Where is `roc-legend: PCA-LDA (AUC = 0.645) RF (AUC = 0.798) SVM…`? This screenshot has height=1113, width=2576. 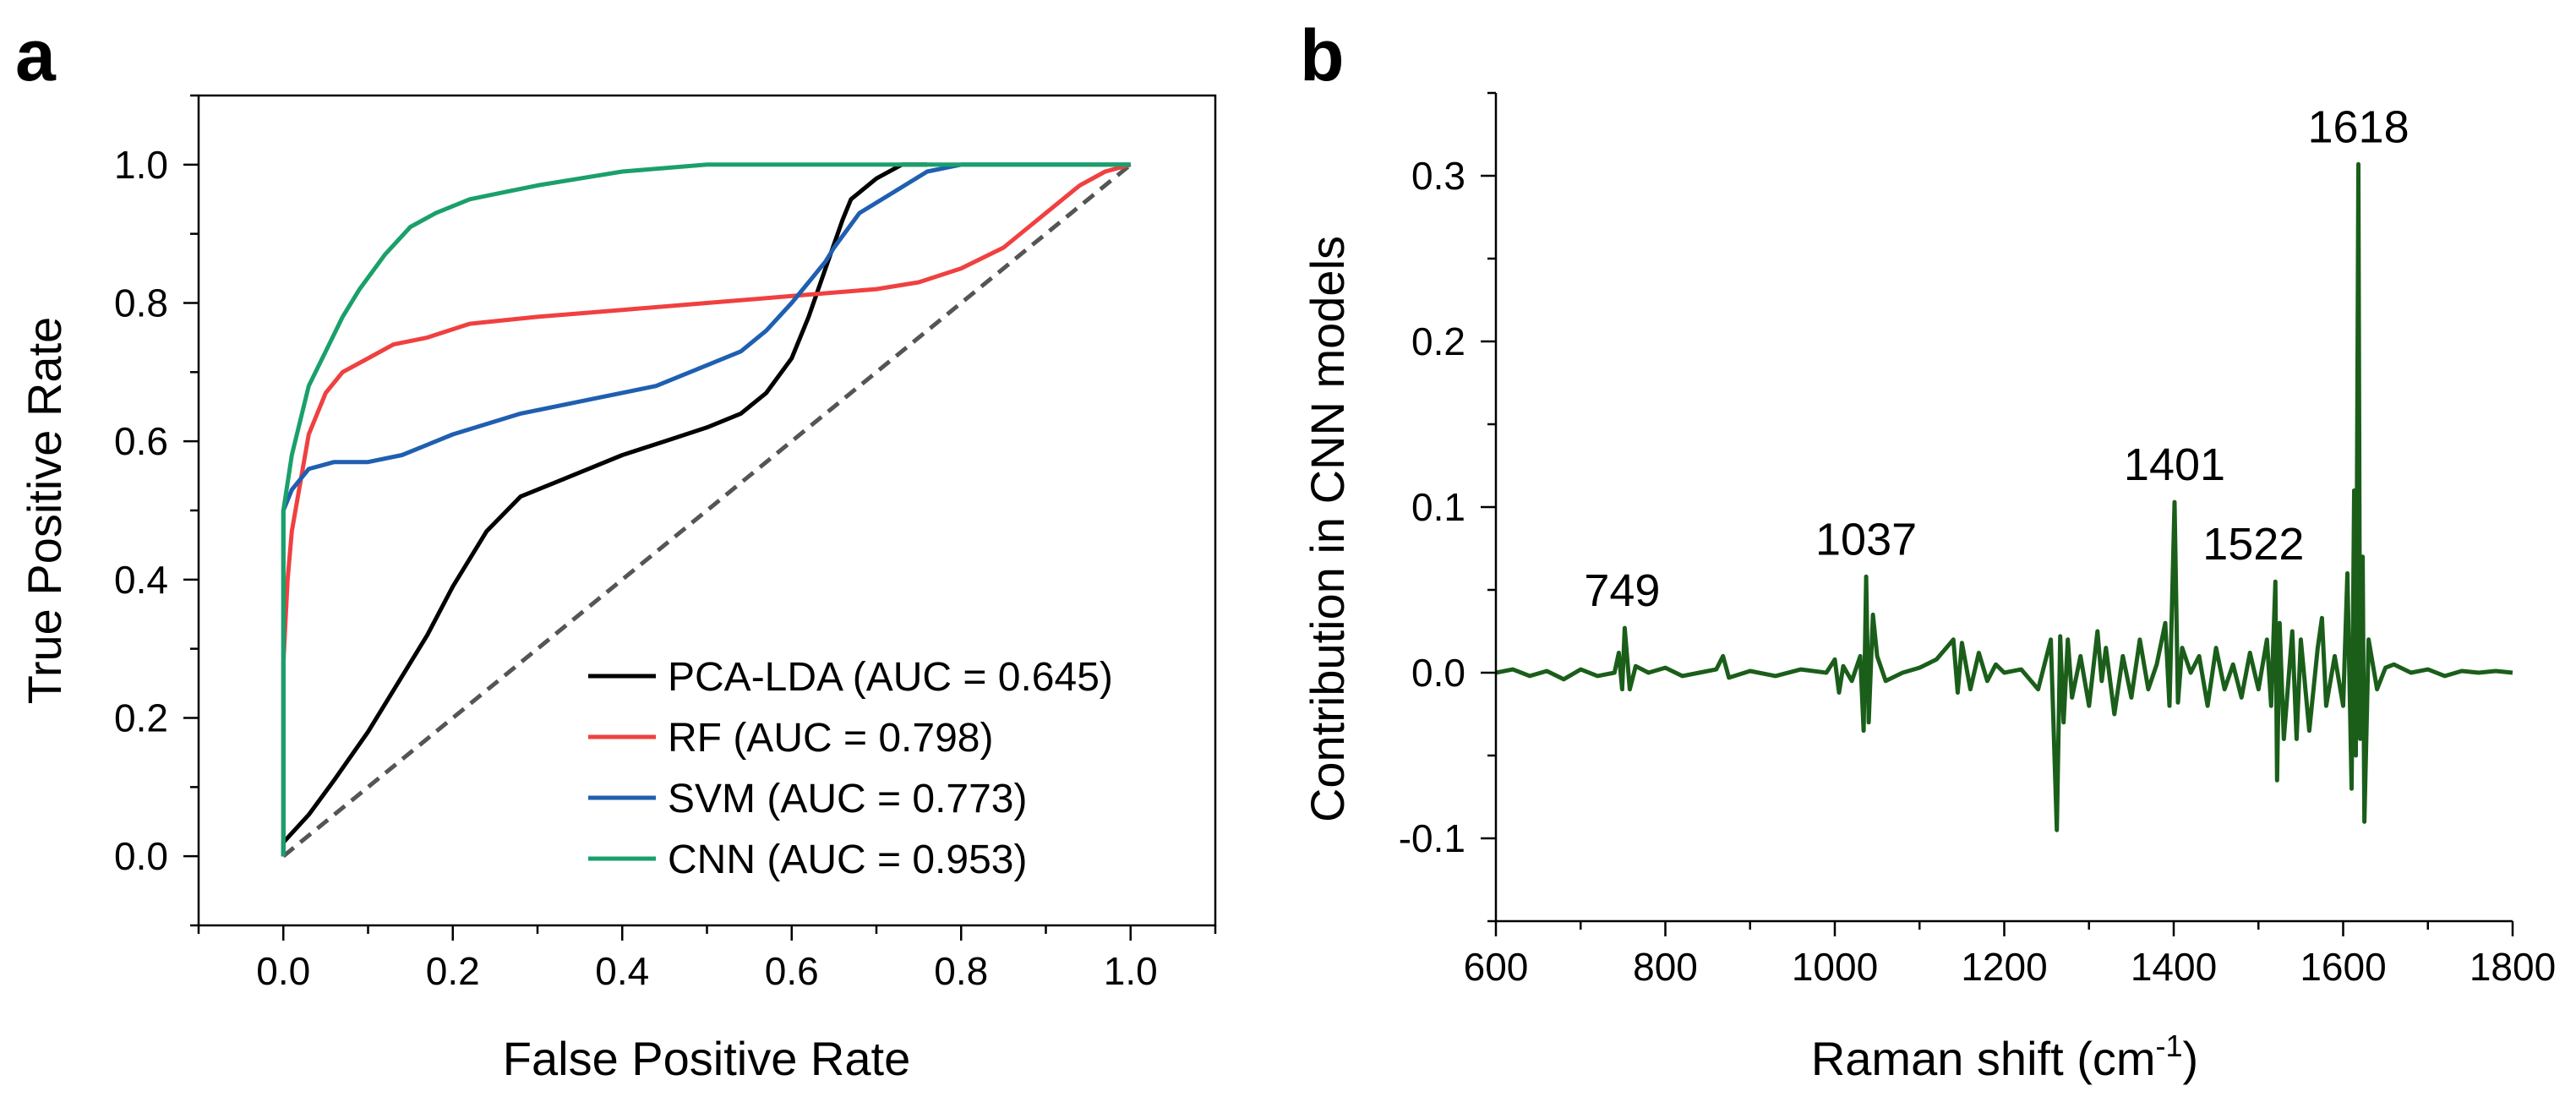 roc-legend: PCA-LDA (AUC = 0.645) RF (AUC = 0.798) SVM… is located at coordinates (850, 769).